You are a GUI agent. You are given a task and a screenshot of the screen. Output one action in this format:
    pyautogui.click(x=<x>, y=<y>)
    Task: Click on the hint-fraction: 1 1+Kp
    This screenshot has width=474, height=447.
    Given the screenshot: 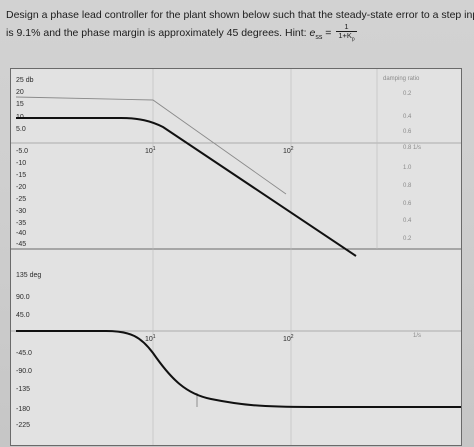 What is the action you would take?
    pyautogui.click(x=346, y=33)
    